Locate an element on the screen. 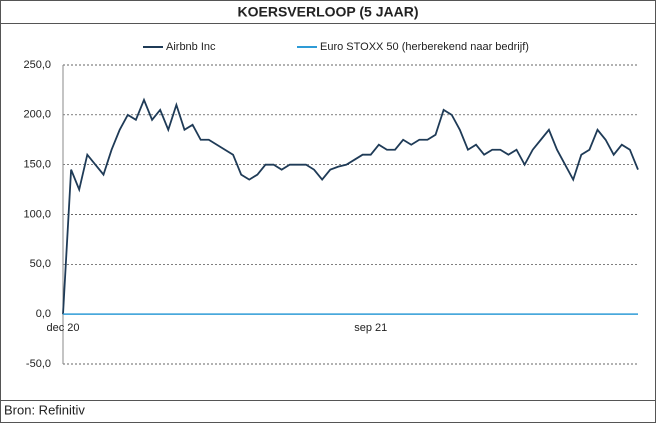  source: Bron: Refinitiv is located at coordinates (44, 409).